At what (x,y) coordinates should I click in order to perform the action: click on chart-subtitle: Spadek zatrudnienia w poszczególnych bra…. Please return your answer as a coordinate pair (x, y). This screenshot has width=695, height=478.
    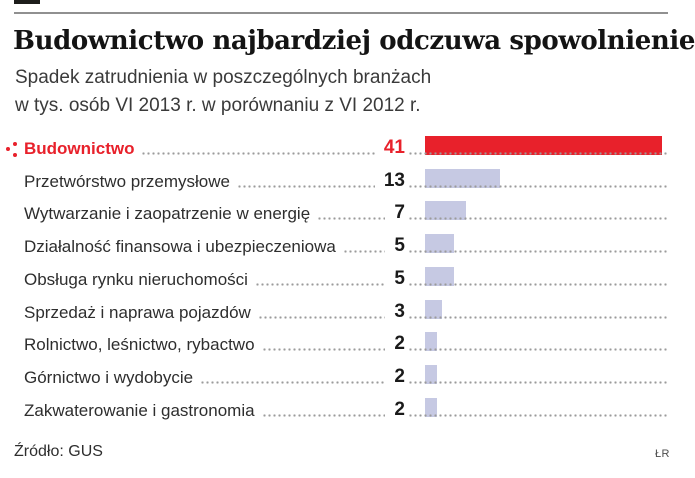
    Looking at the image, I should click on (295, 92).